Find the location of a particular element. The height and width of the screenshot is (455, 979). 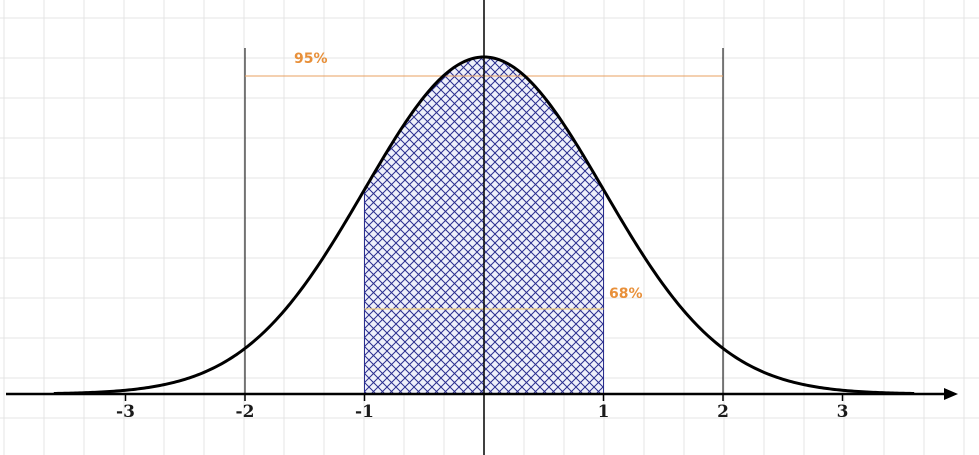

tick-label: 3 is located at coordinates (843, 412).